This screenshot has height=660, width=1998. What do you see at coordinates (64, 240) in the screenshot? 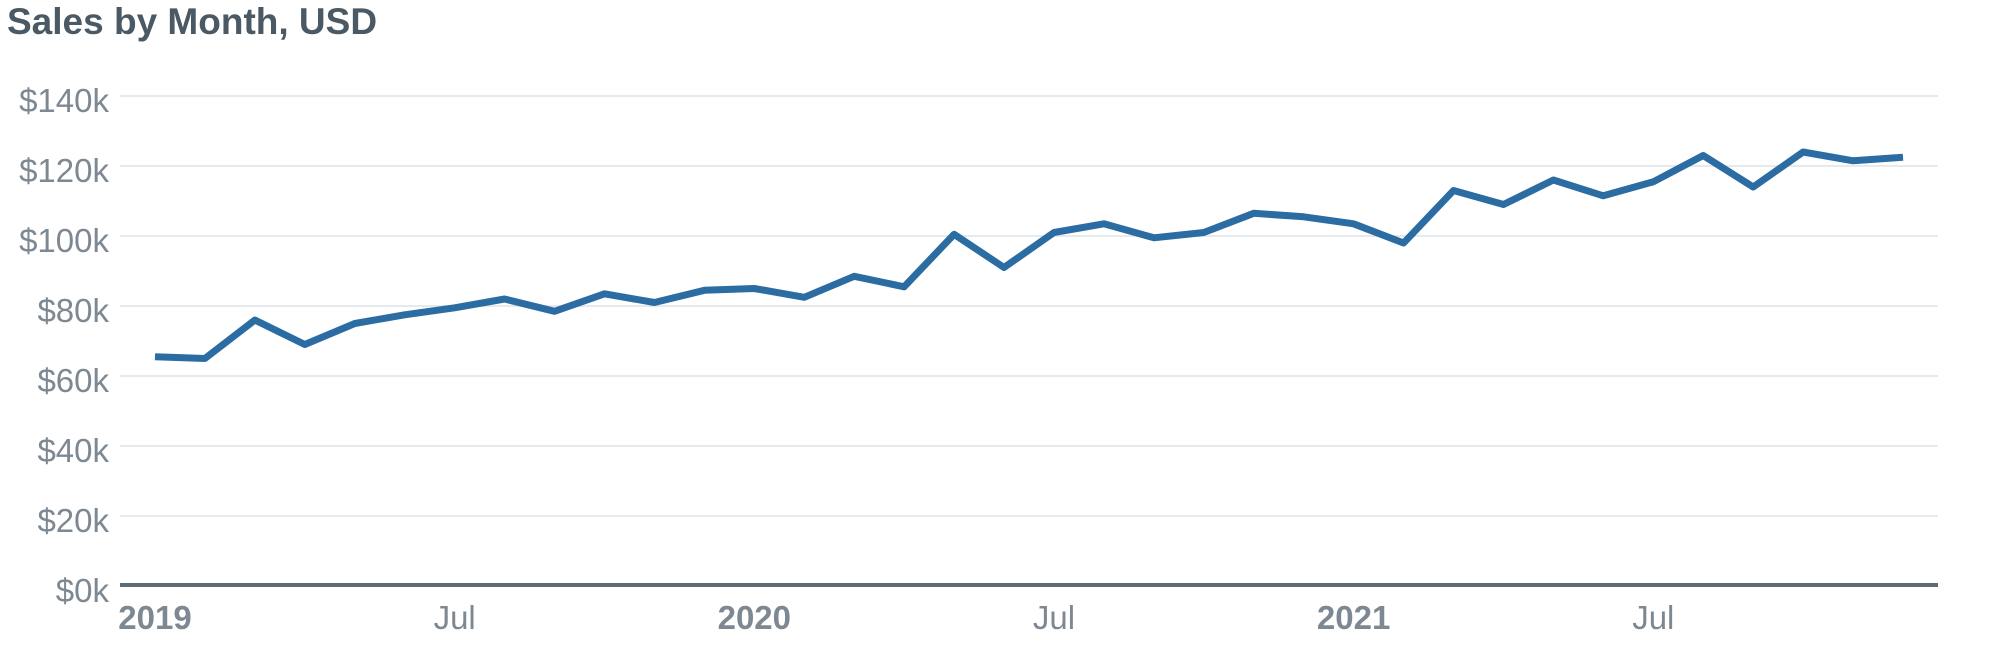
I see `y-tick-label: $100k` at bounding box center [64, 240].